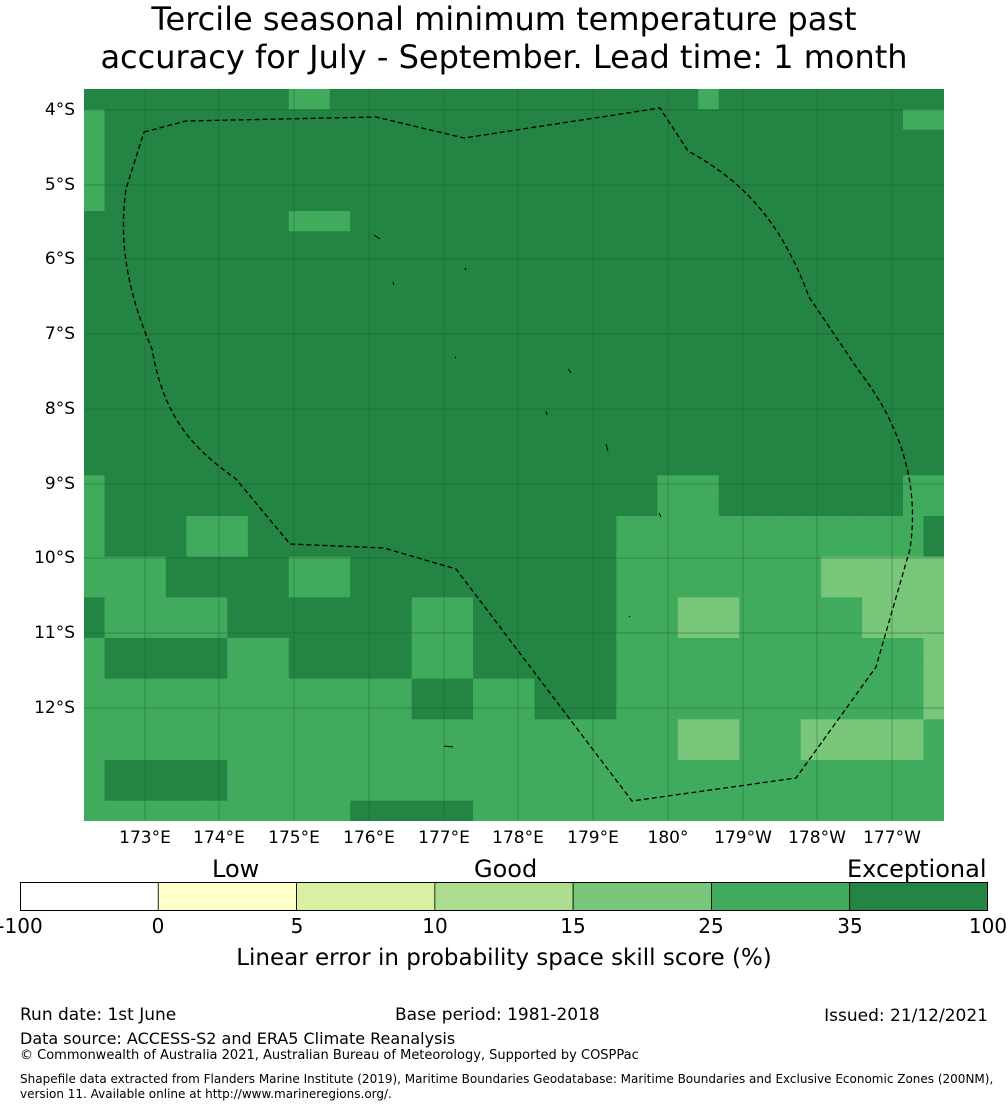 The width and height of the screenshot is (1008, 1110). What do you see at coordinates (906, 1016) in the screenshot?
I see `issued-date: Issued: 21/12/2021` at bounding box center [906, 1016].